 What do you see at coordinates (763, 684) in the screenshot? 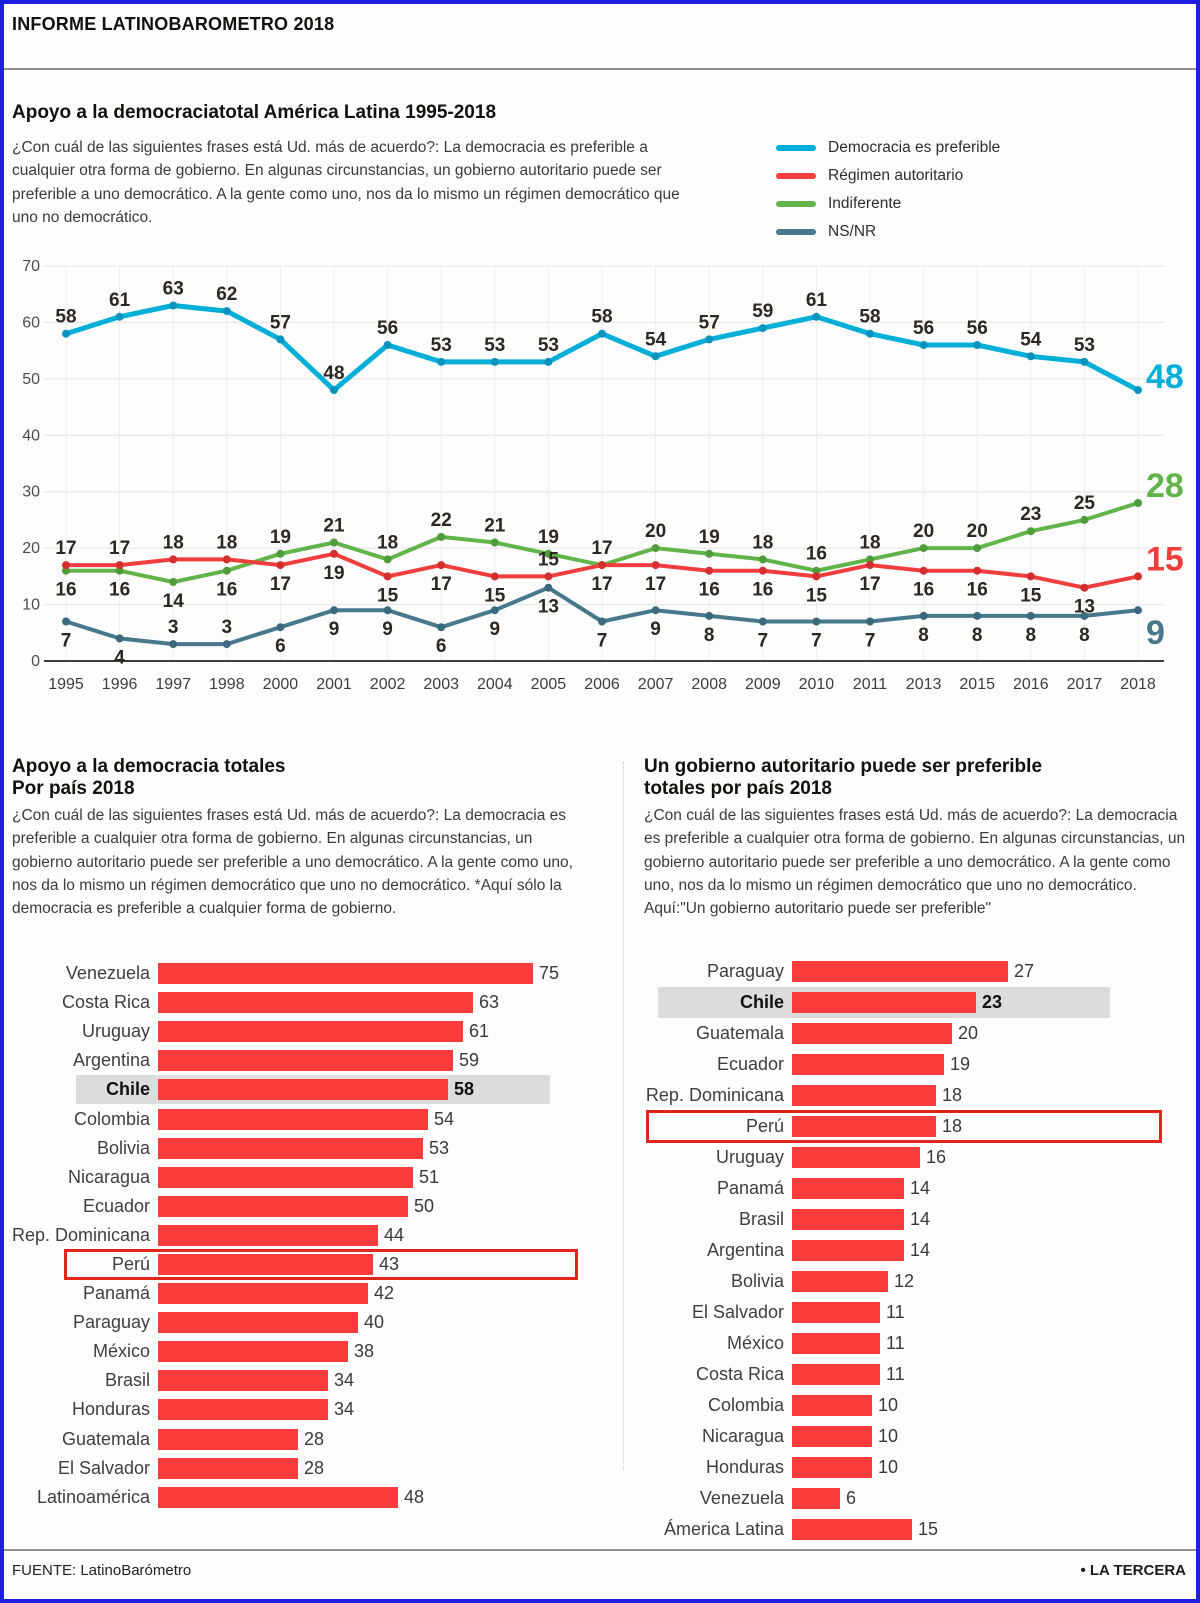
I see `svg-text: 2009` at bounding box center [763, 684].